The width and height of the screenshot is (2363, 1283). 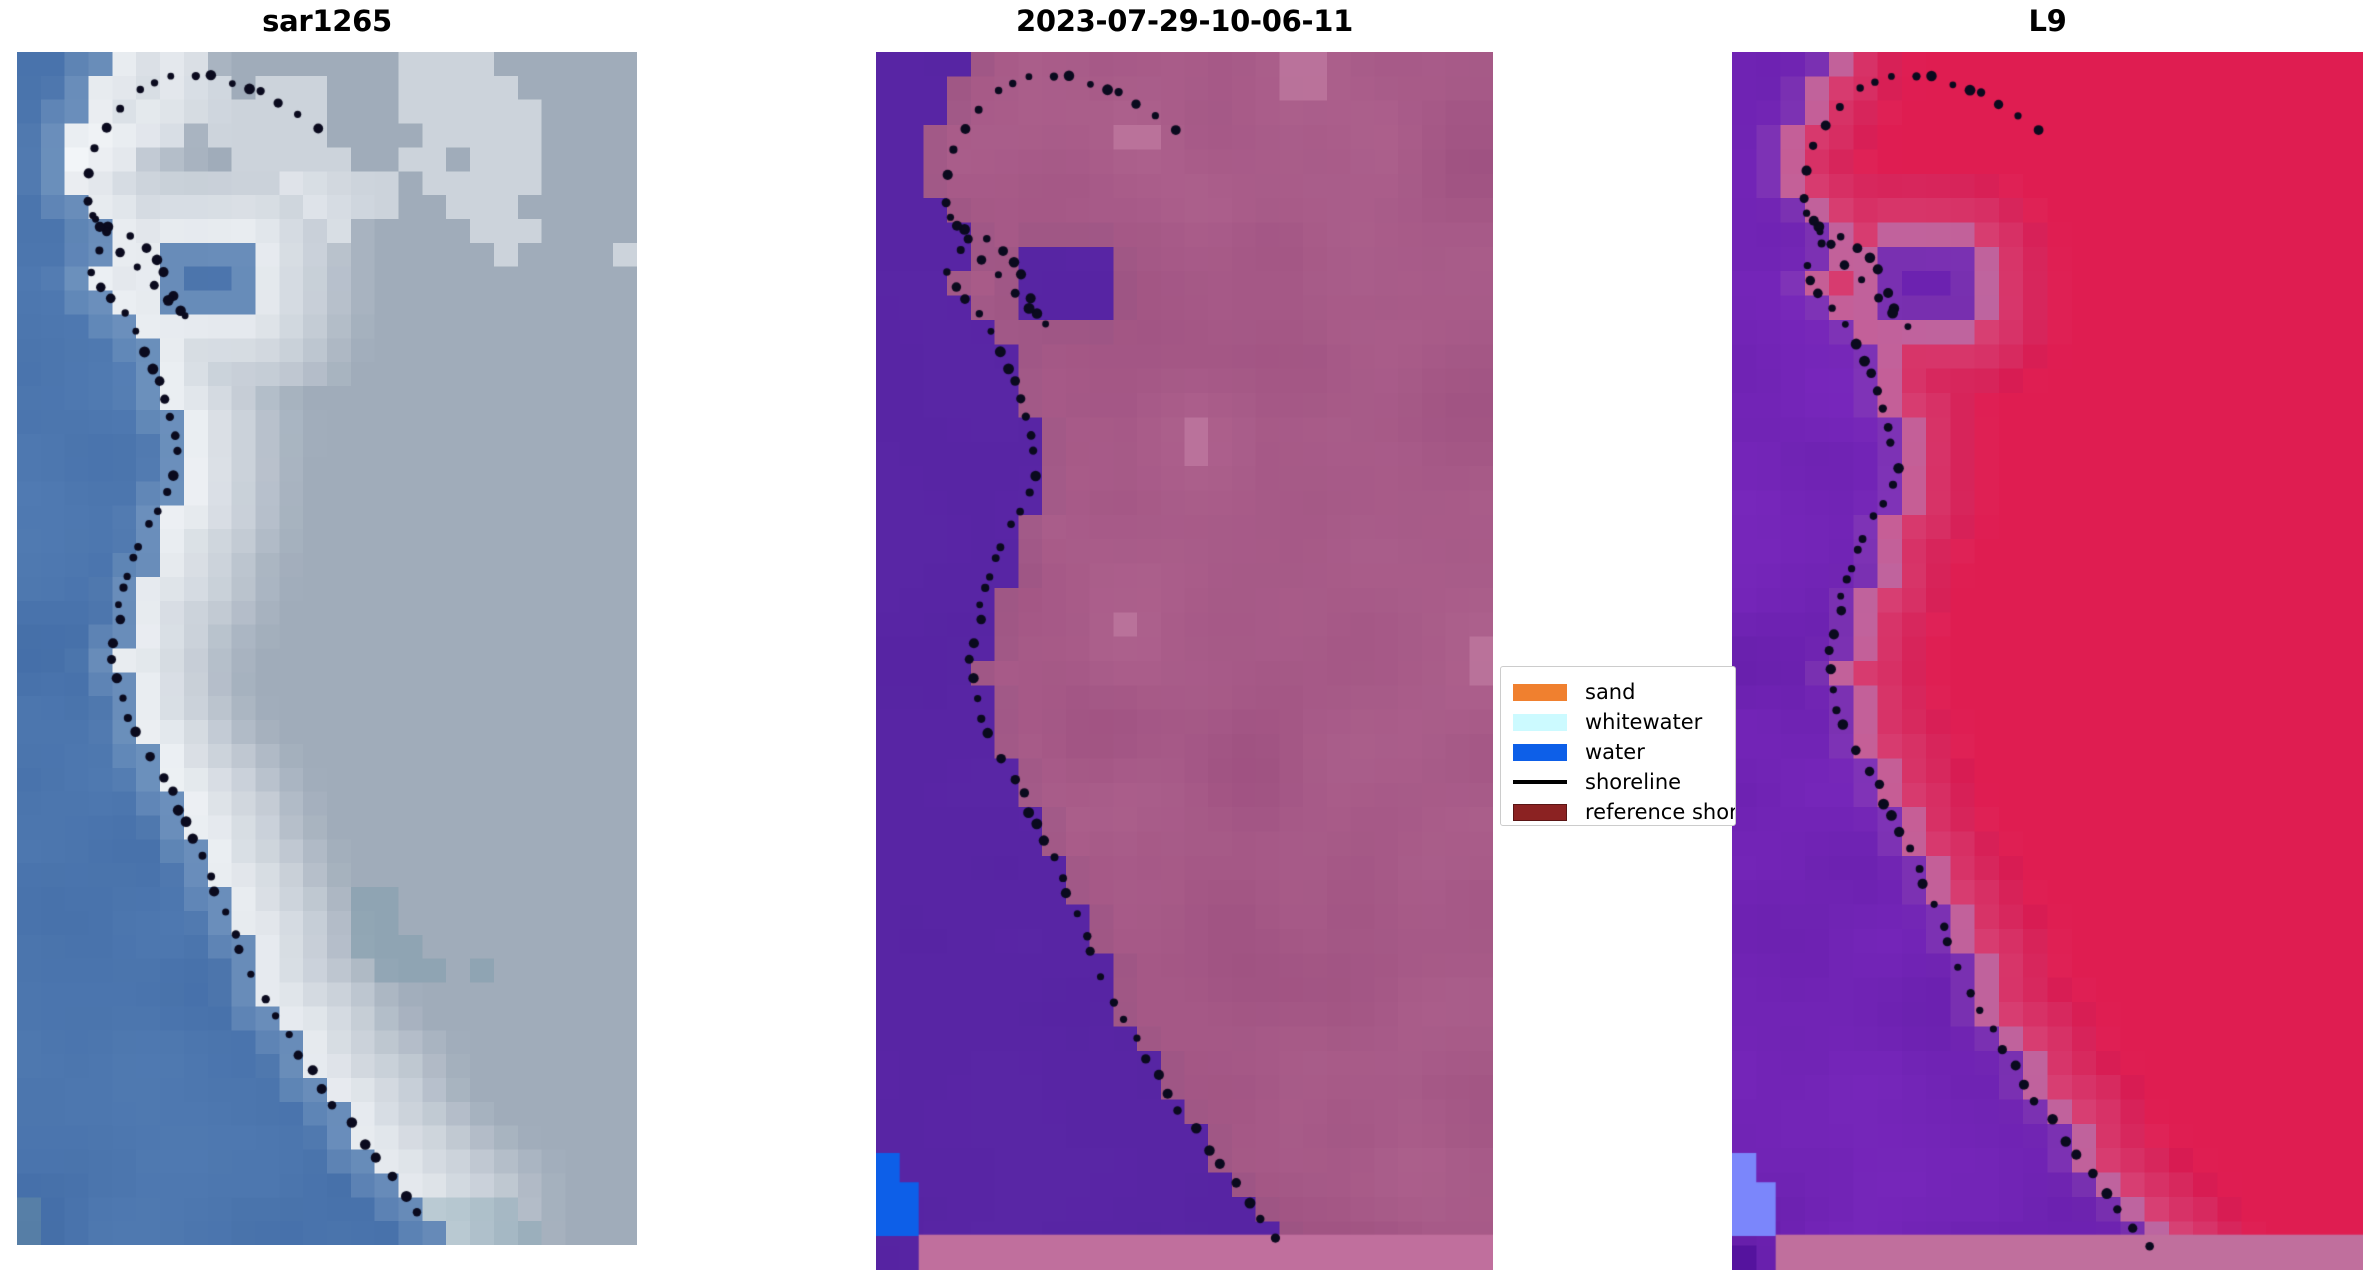 What do you see at coordinates (1644, 721) in the screenshot?
I see `legend-label: whitewater` at bounding box center [1644, 721].